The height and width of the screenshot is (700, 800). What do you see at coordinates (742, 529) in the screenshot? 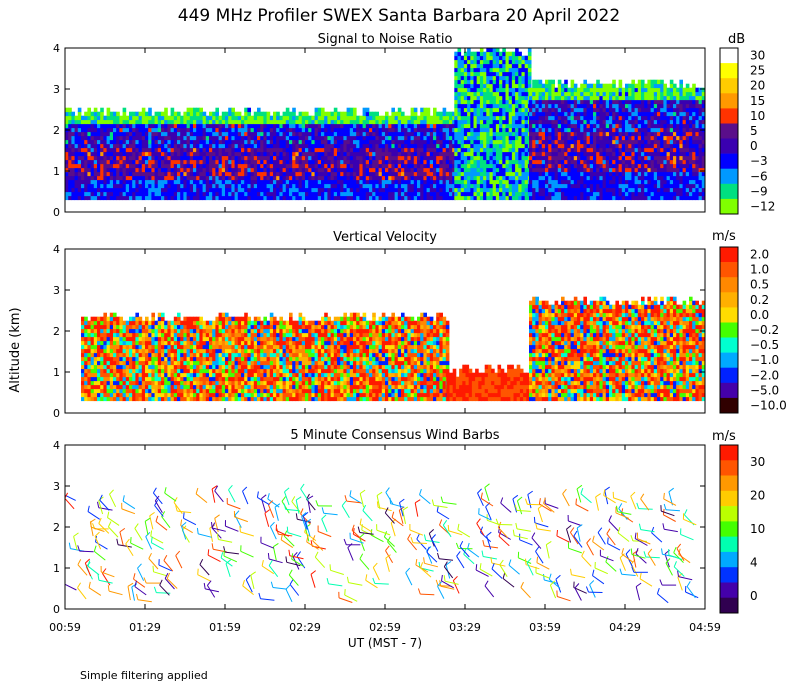
I see `wind-colorbar: 30 20 10 4 0` at bounding box center [742, 529].